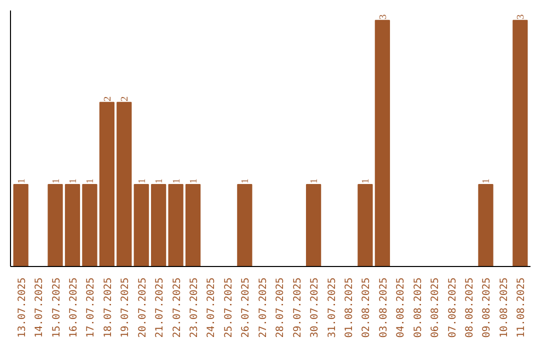  Describe the element at coordinates (401, 307) in the screenshot. I see `x-tick-label: 04.08.2025` at that location.